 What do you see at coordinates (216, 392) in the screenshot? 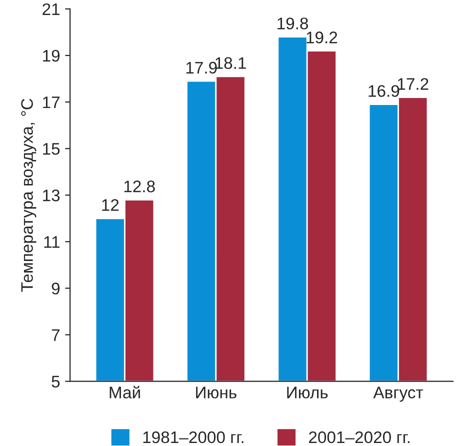
I see `x-tick-label: Июнь` at bounding box center [216, 392].